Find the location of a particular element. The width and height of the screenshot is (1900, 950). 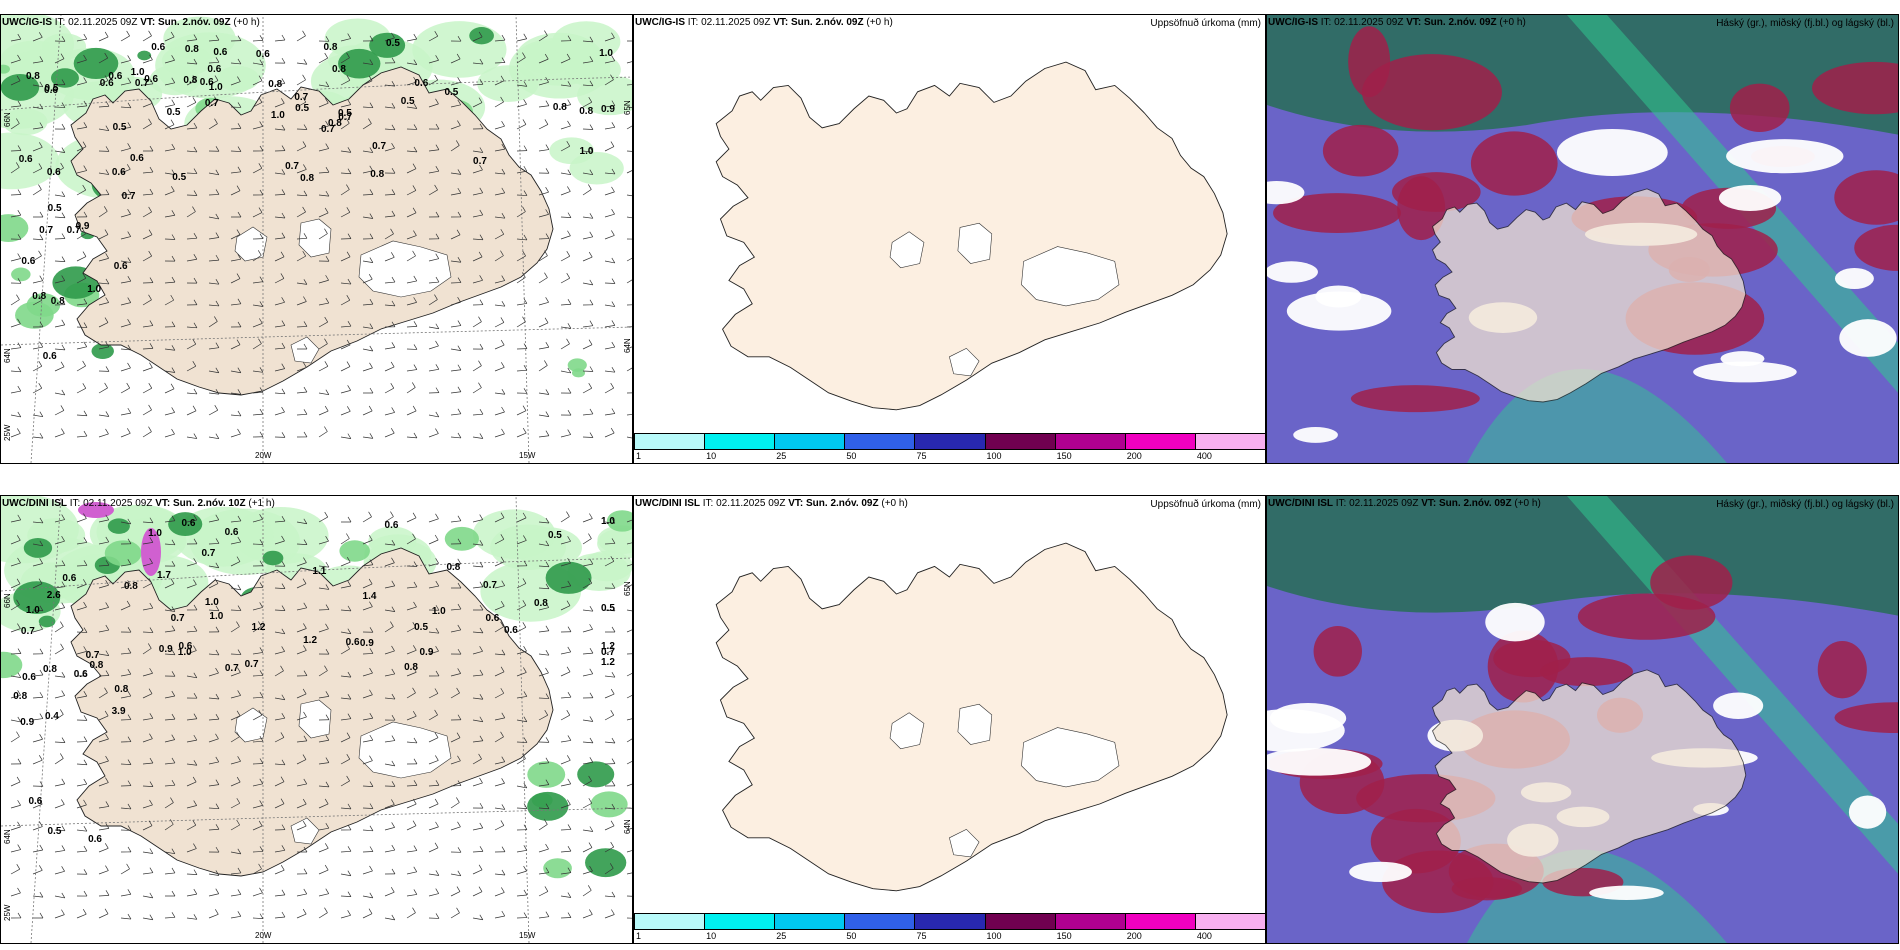

graticule-label: 15W is located at coordinates (527, 935).